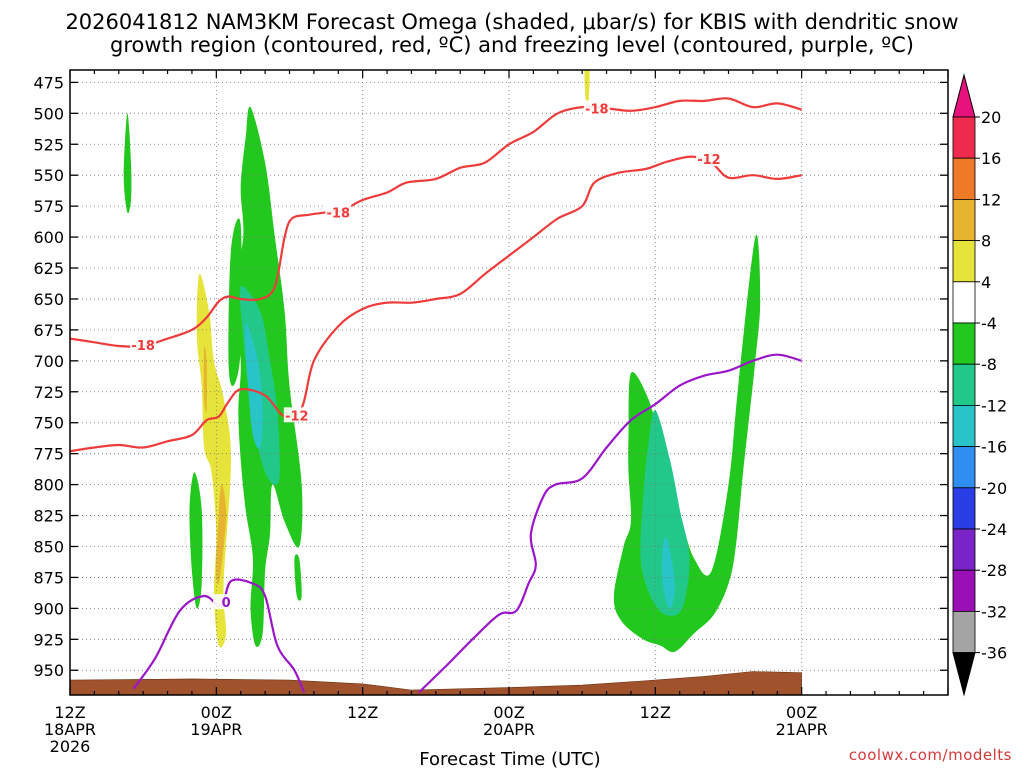  I want to click on contour-label-0: -18, so click(143, 345).